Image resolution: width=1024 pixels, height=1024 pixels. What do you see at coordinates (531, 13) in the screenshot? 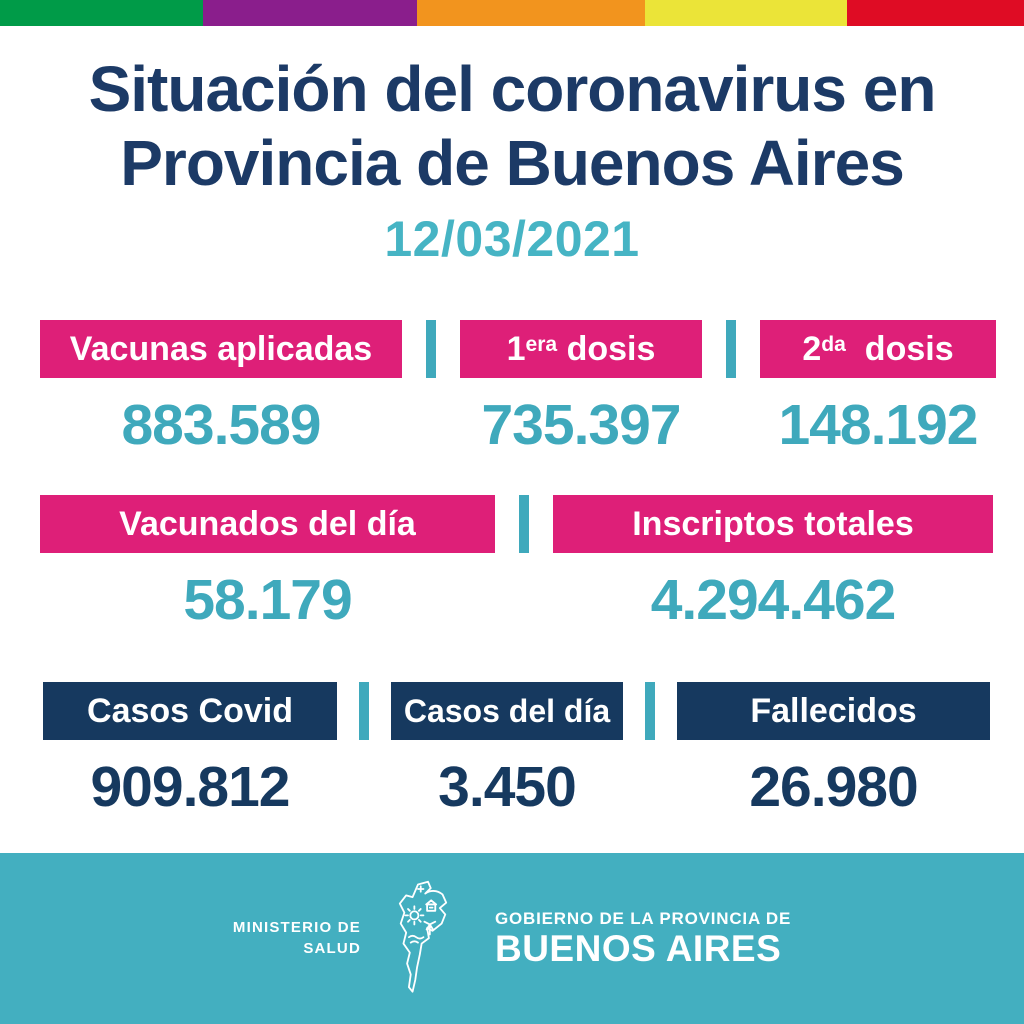
I see `stripe-segment-orange` at bounding box center [531, 13].